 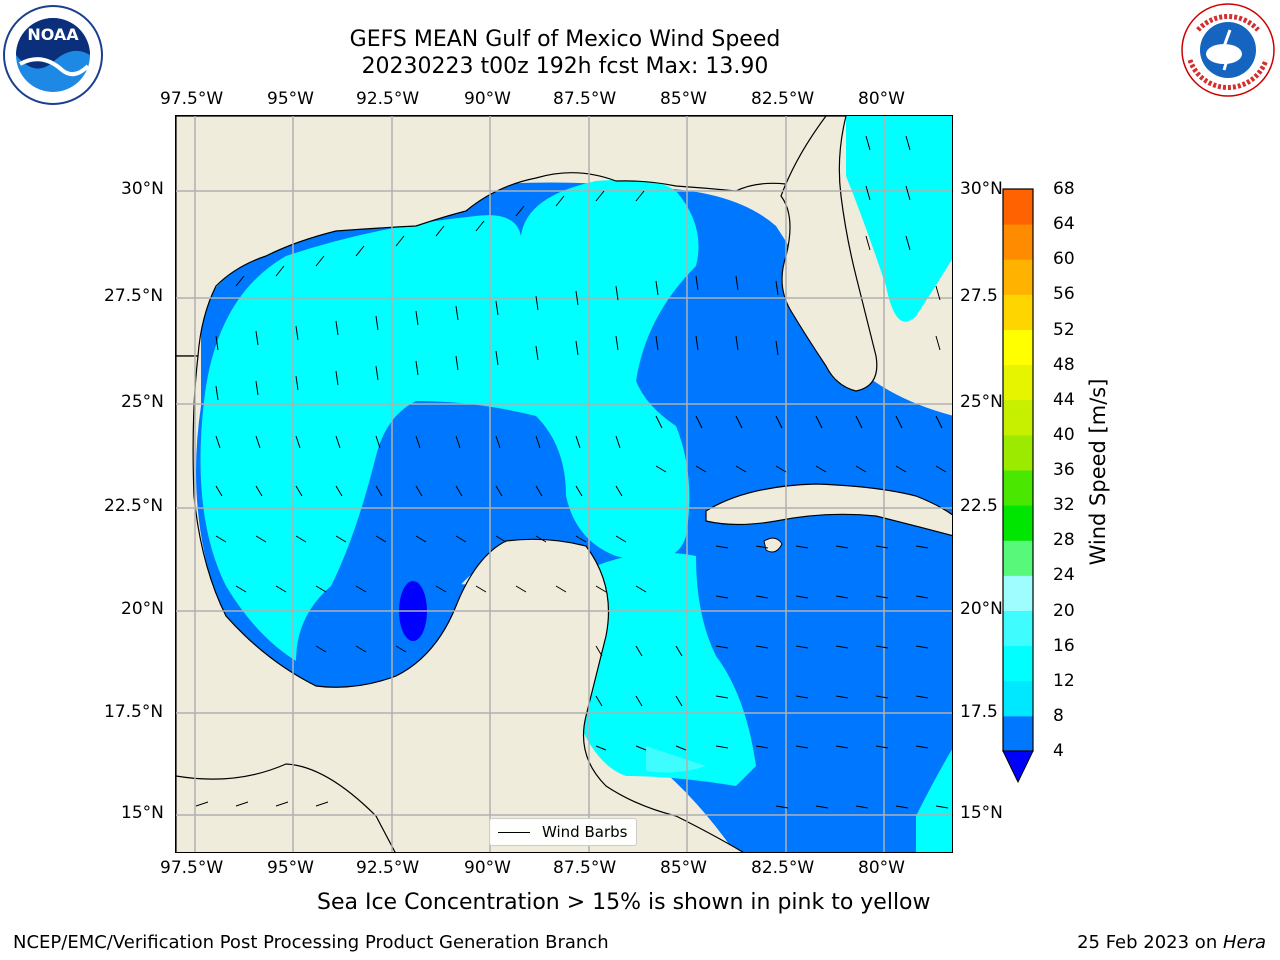 What do you see at coordinates (1064, 434) in the screenshot?
I see `colorbar-tick-label: 40` at bounding box center [1064, 434].